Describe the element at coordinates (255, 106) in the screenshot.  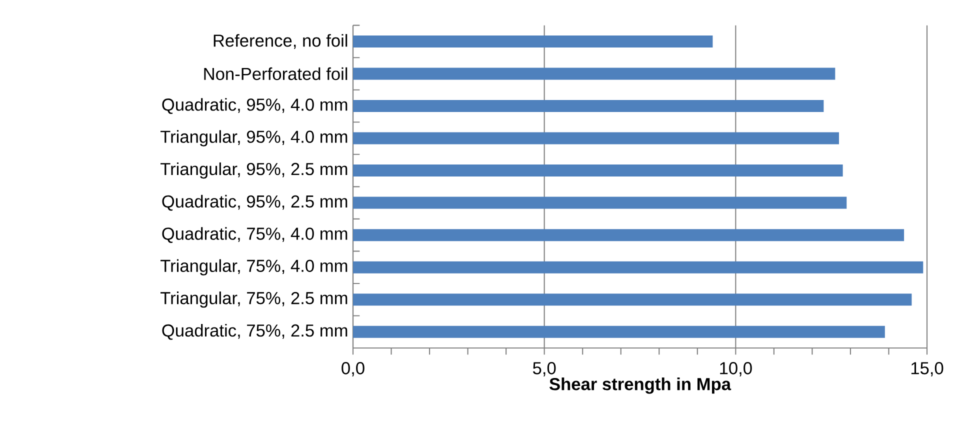
I see `y-tick-label: Quadratic, 95%, 4.0 mm` at that location.